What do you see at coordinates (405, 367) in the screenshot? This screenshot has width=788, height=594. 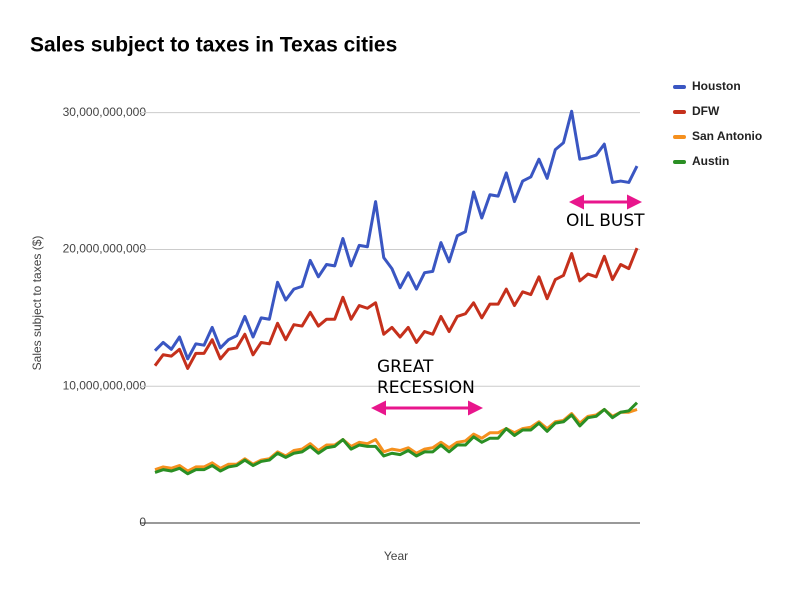 I see `annotation: GREAT` at bounding box center [405, 367].